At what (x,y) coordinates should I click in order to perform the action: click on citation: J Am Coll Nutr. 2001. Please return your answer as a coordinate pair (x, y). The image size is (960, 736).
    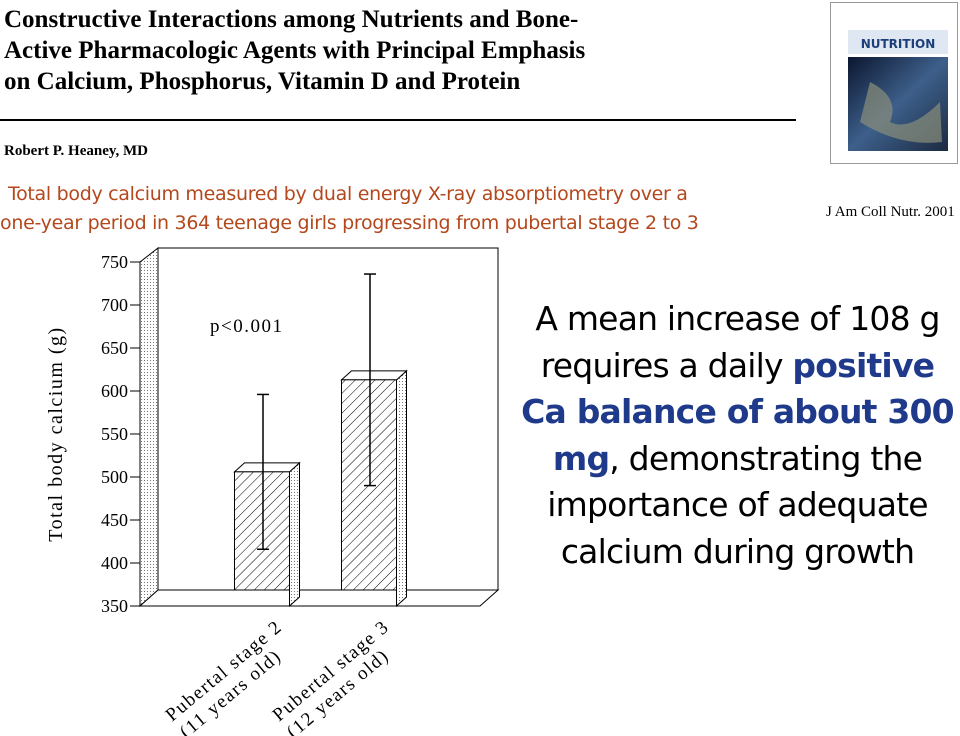
    Looking at the image, I should click on (890, 212).